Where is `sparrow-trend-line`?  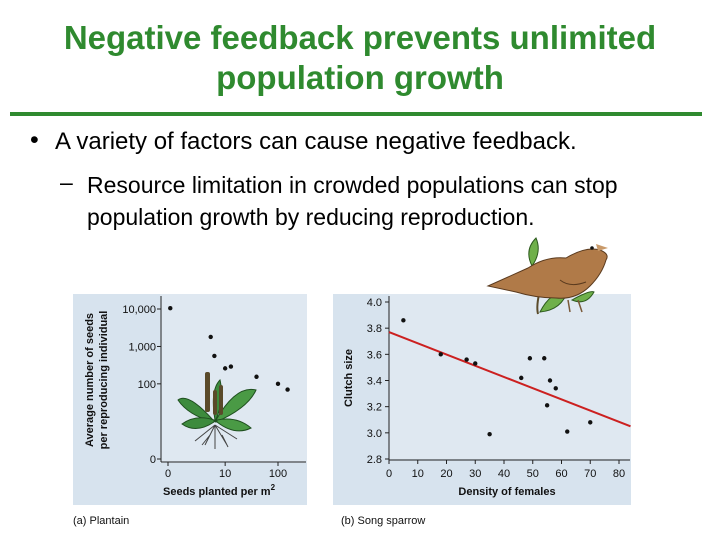
sparrow-trend-line is located at coordinates (509, 379).